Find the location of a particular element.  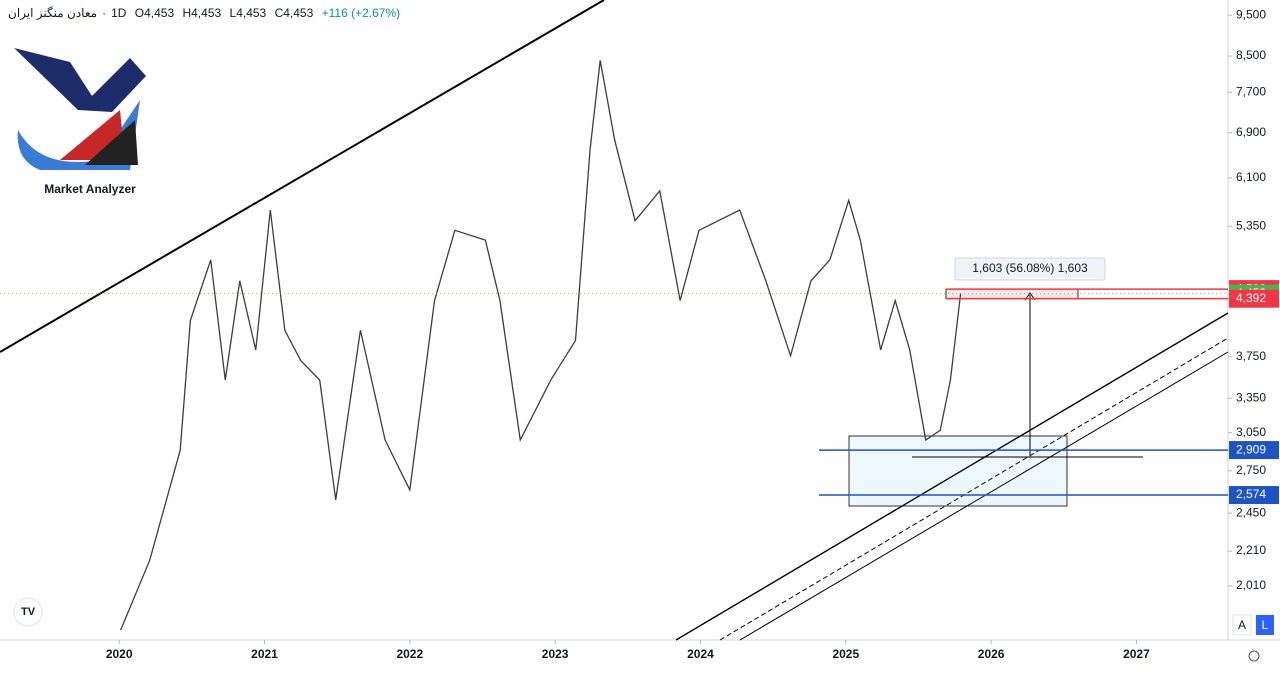

logo-text: Market Analyzer is located at coordinates (90, 189).